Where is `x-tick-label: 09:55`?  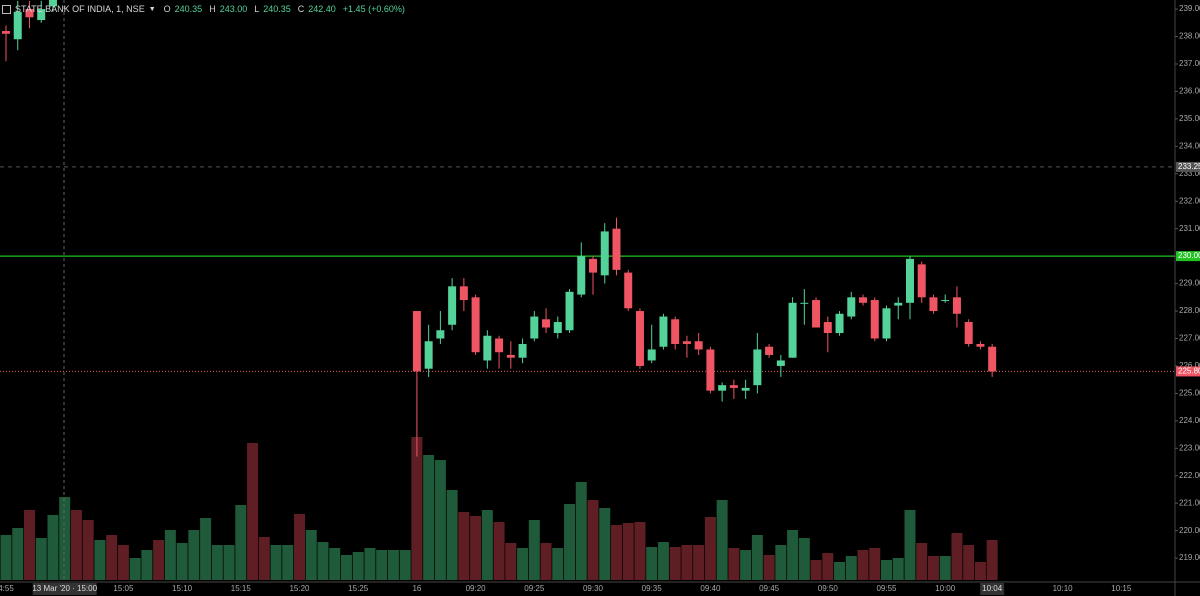
x-tick-label: 09:55 is located at coordinates (886, 588).